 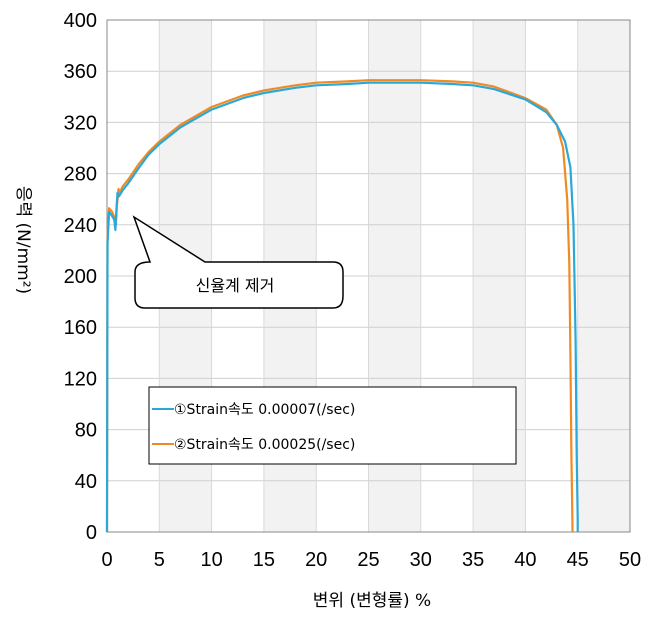 I want to click on y-tick-label: 400, so click(x=80, y=21).